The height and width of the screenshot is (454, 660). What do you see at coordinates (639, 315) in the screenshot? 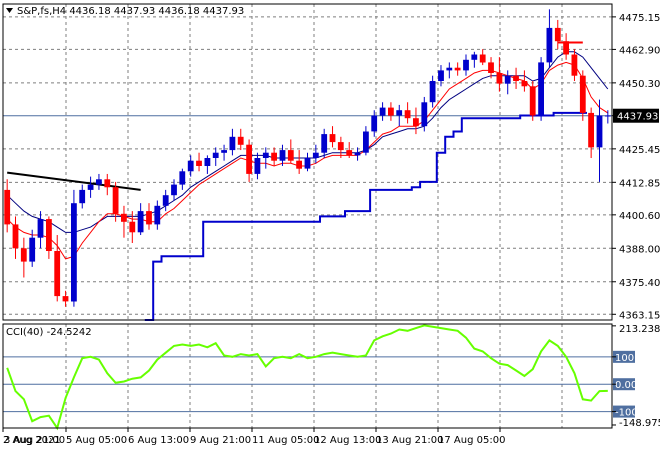
I see `price-tick-label: 4363.15` at bounding box center [639, 315].